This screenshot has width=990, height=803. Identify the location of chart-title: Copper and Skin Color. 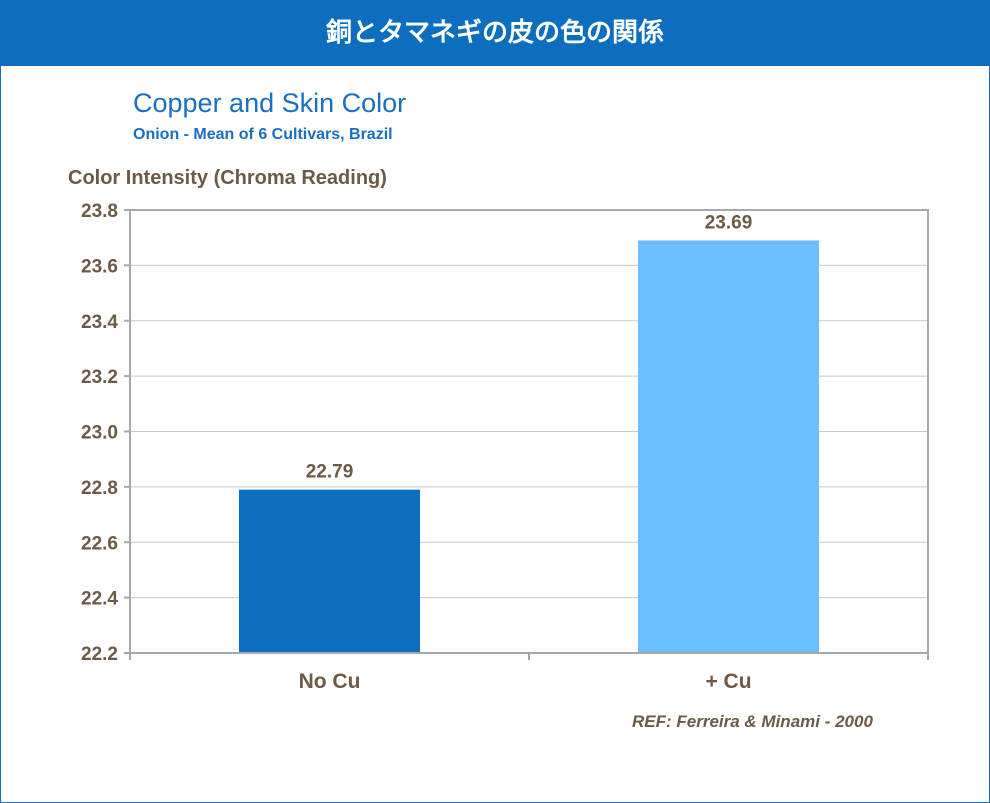
(270, 103).